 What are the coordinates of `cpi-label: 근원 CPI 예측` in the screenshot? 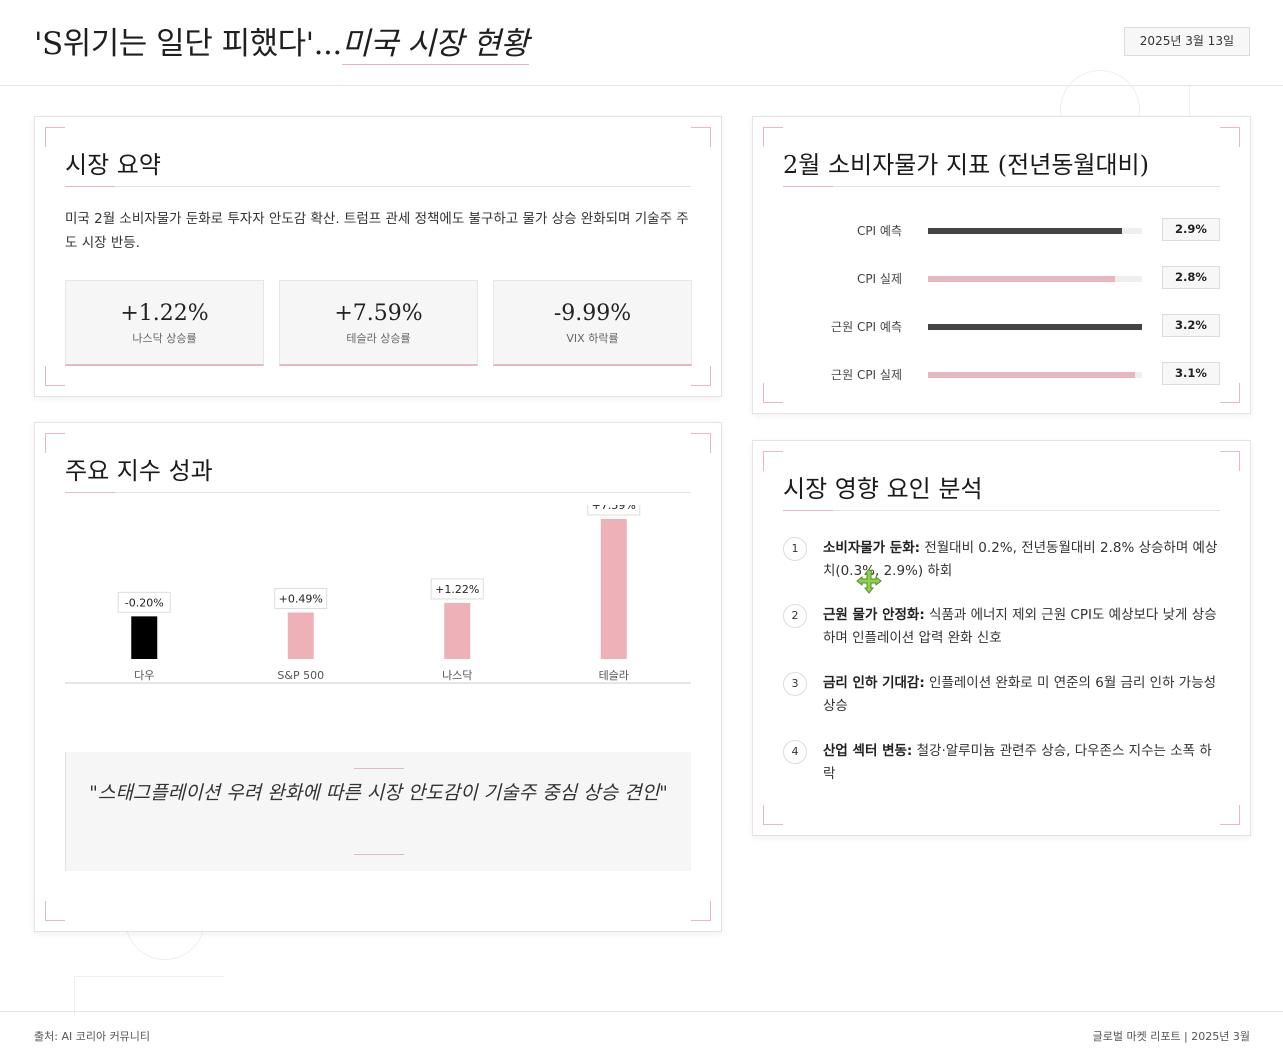 It's located at (866, 327).